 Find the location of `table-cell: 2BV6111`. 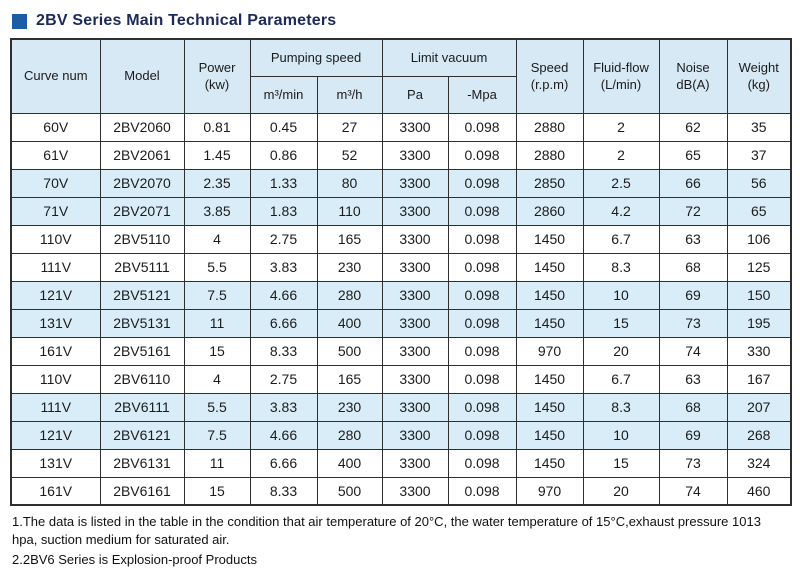

table-cell: 2BV6111 is located at coordinates (142, 407).